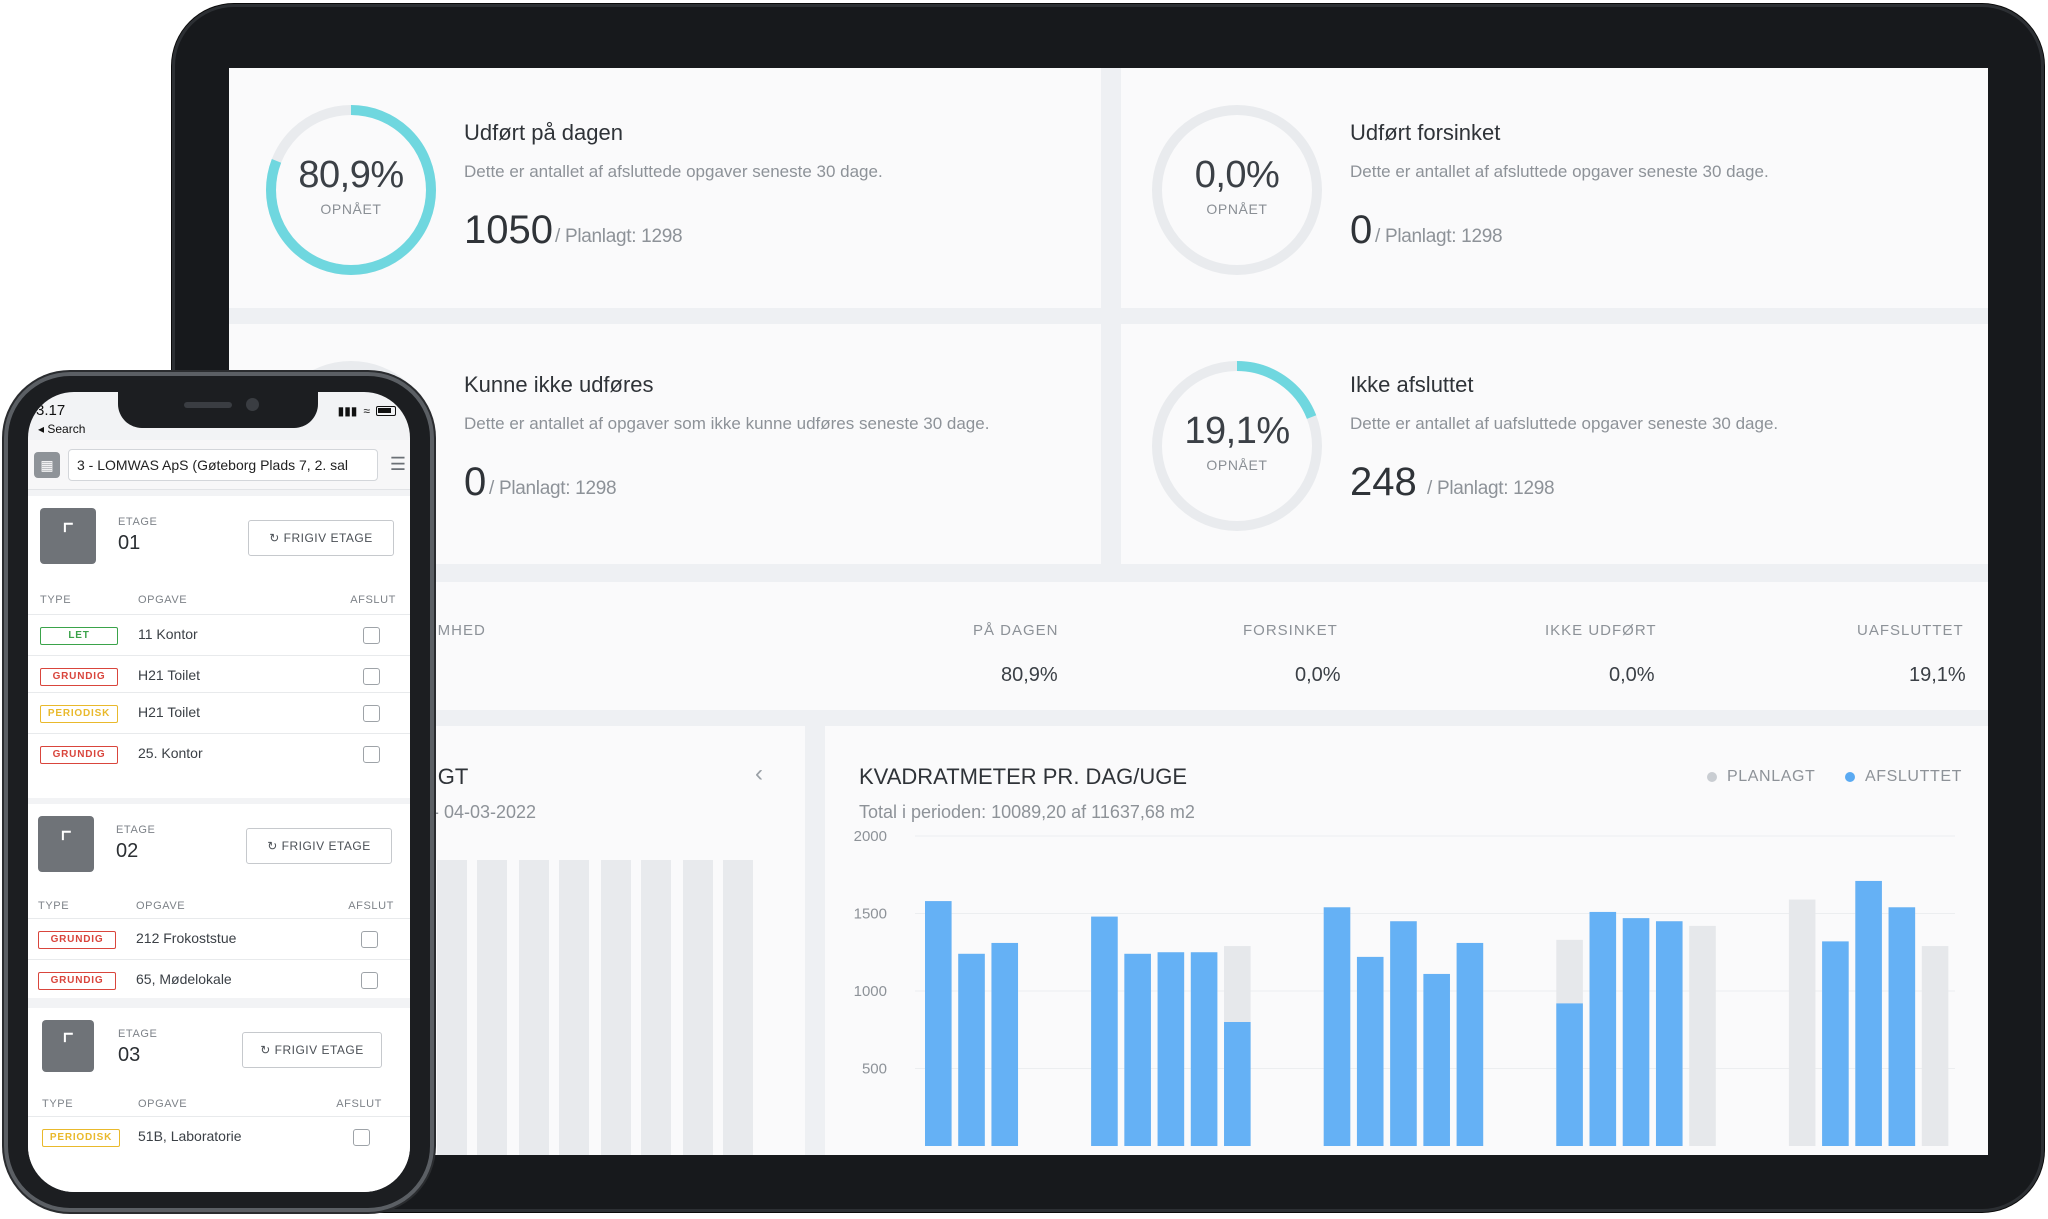 The height and width of the screenshot is (1219, 2048). I want to click on task-row: PERIODISK H21 Toilet, so click(219, 712).